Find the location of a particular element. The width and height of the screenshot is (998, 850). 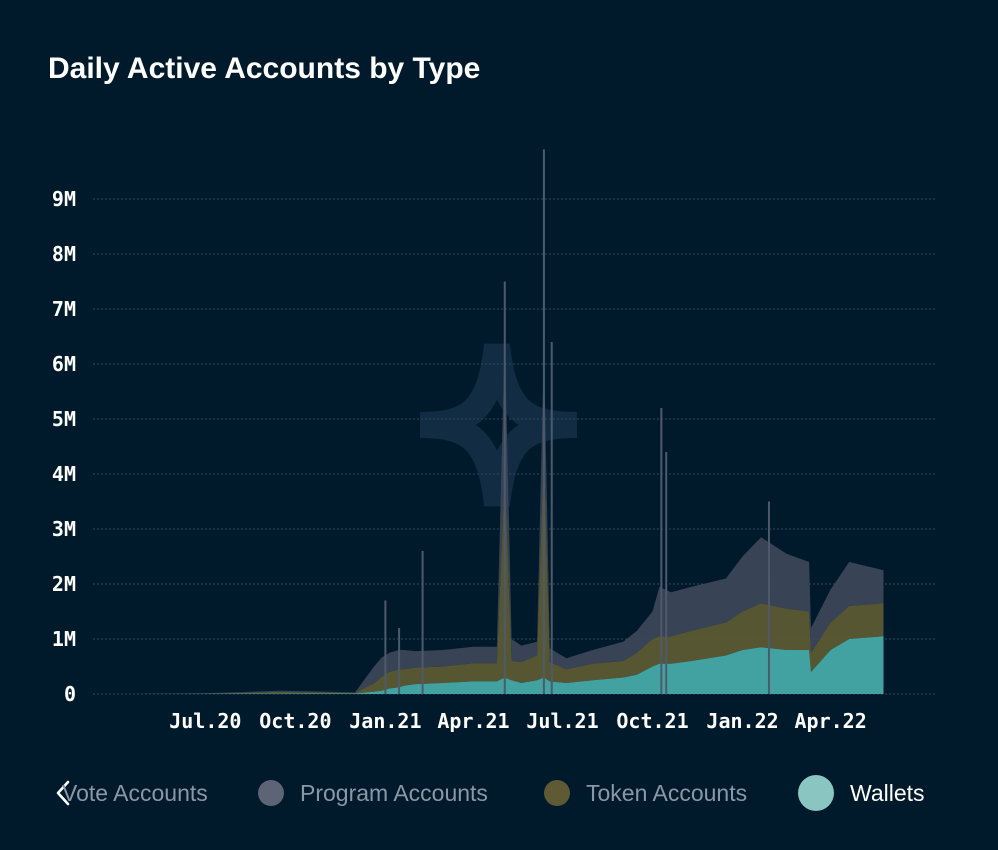

chart-title: Daily Active Accounts by Type is located at coordinates (264, 68).